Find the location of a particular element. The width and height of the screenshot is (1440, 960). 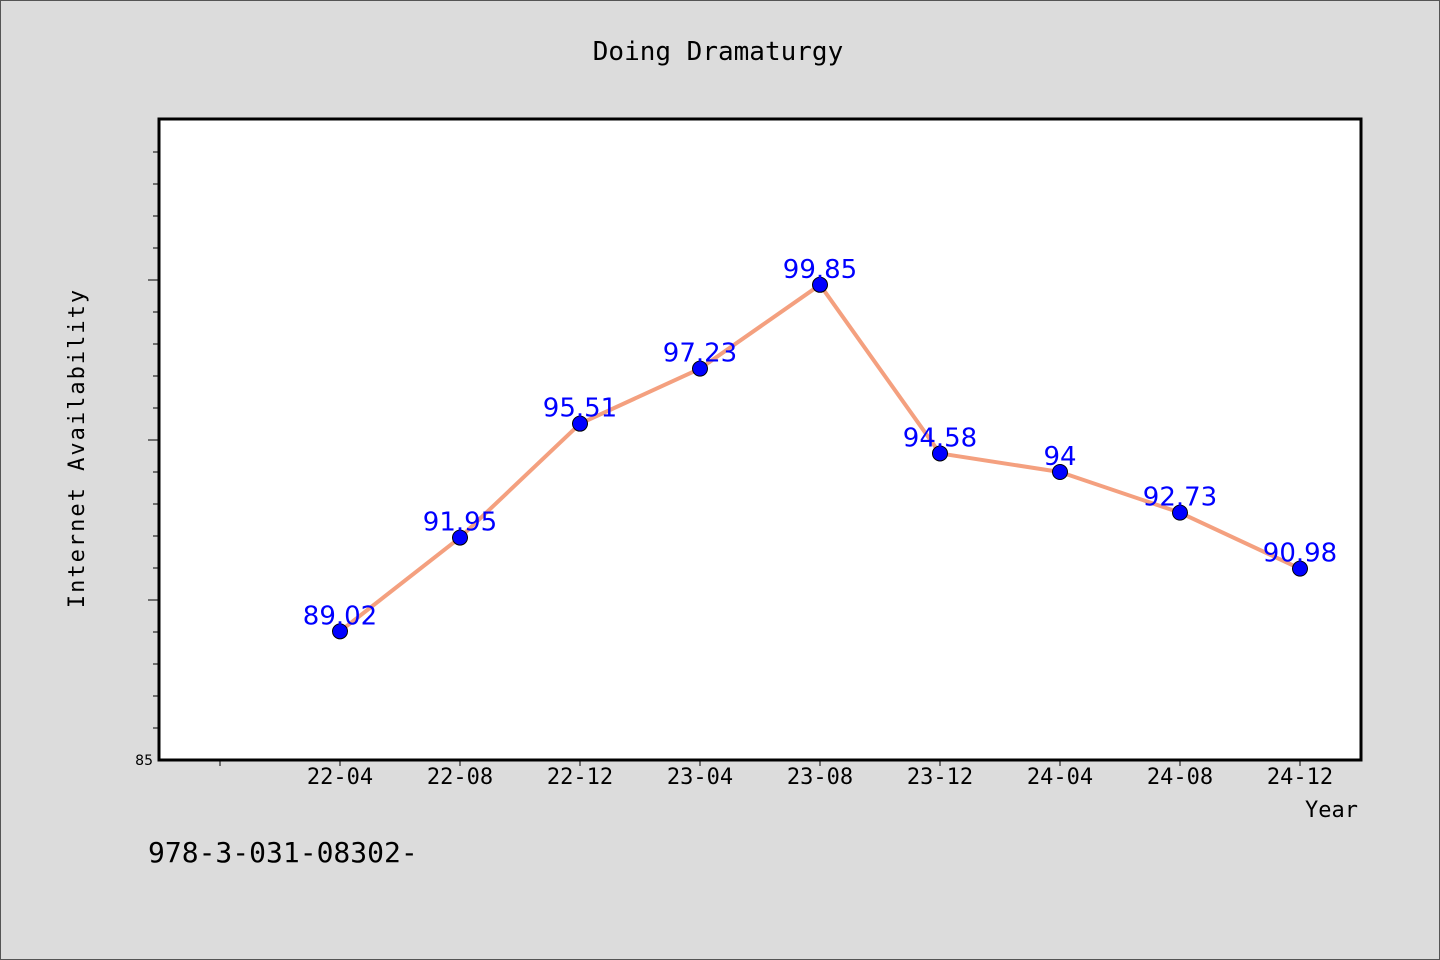

x-tick-label: 23-08 is located at coordinates (820, 777).